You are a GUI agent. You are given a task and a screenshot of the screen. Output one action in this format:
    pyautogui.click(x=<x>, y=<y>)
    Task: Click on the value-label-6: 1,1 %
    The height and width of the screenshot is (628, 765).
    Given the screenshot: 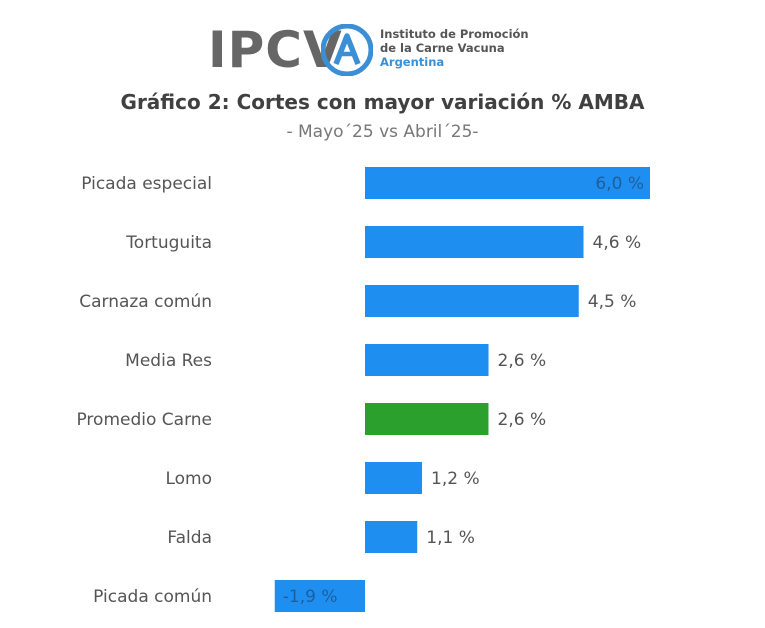 What is the action you would take?
    pyautogui.click(x=450, y=538)
    